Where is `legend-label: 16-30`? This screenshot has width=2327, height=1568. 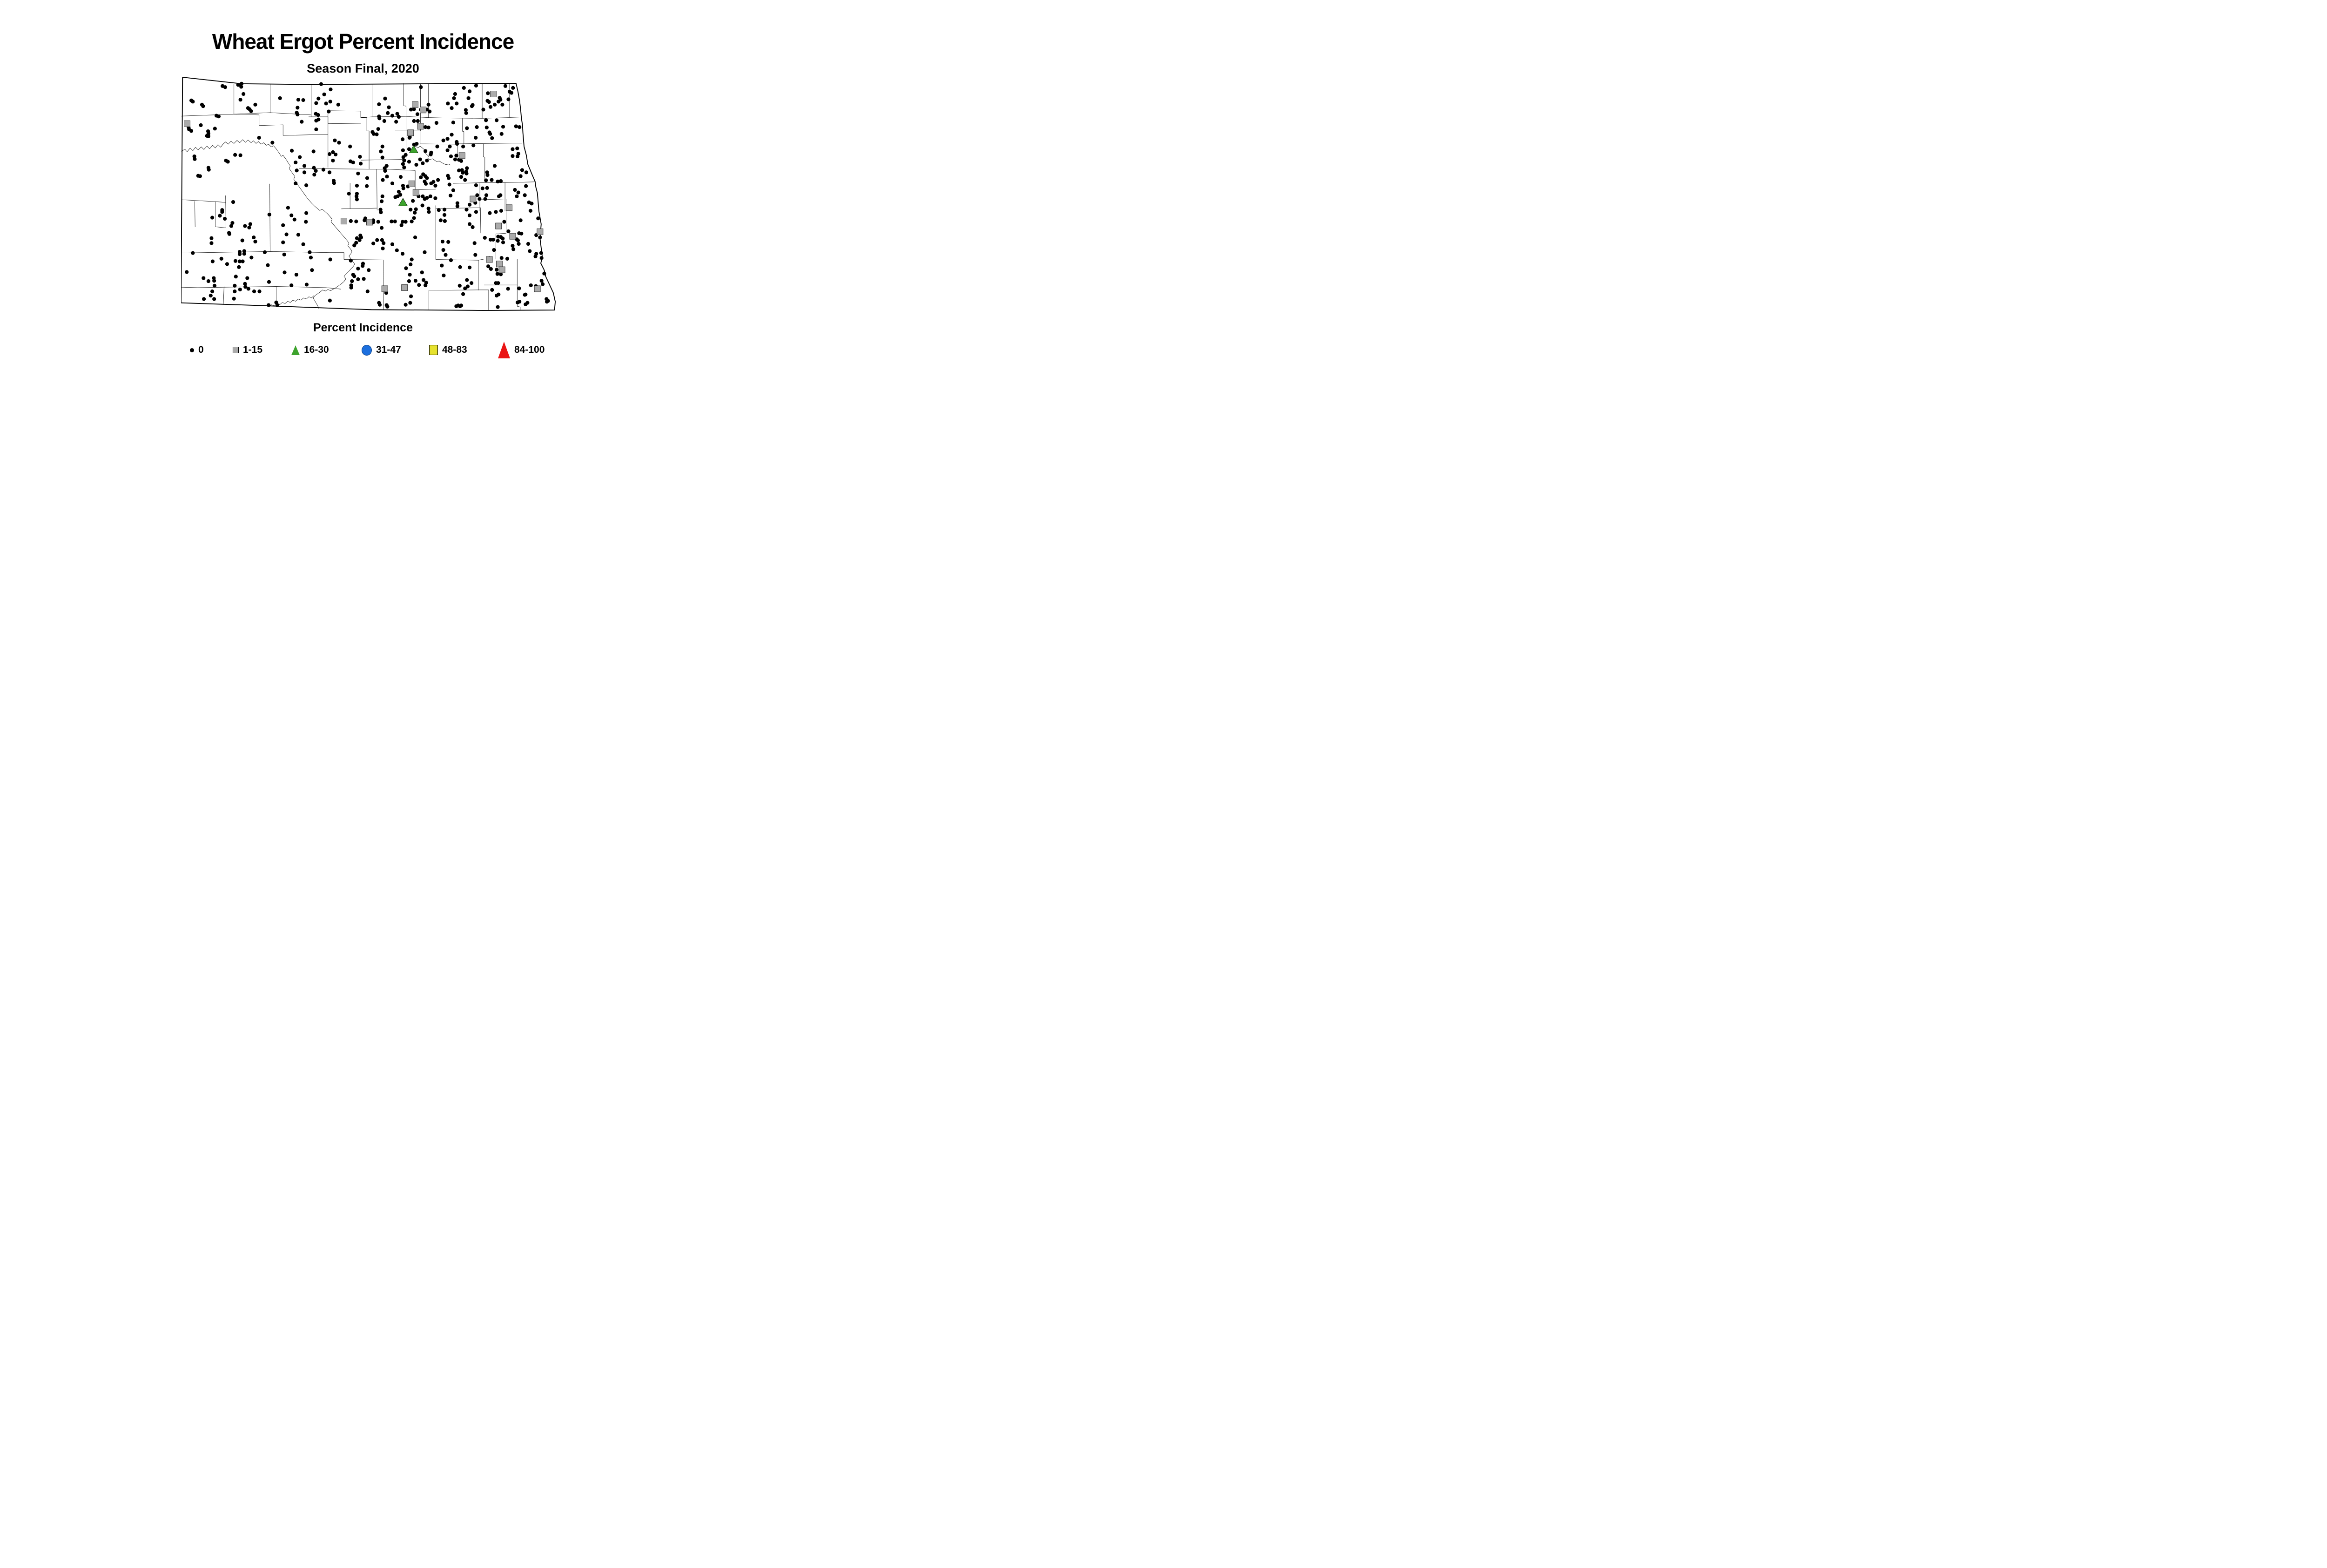
legend-label: 16-30 is located at coordinates (316, 349).